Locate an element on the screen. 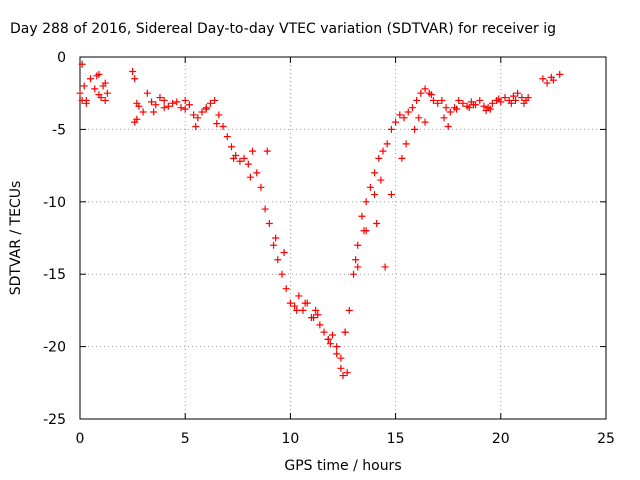 The height and width of the screenshot is (480, 640). x-axis-label: GPS time / hours is located at coordinates (342, 466).